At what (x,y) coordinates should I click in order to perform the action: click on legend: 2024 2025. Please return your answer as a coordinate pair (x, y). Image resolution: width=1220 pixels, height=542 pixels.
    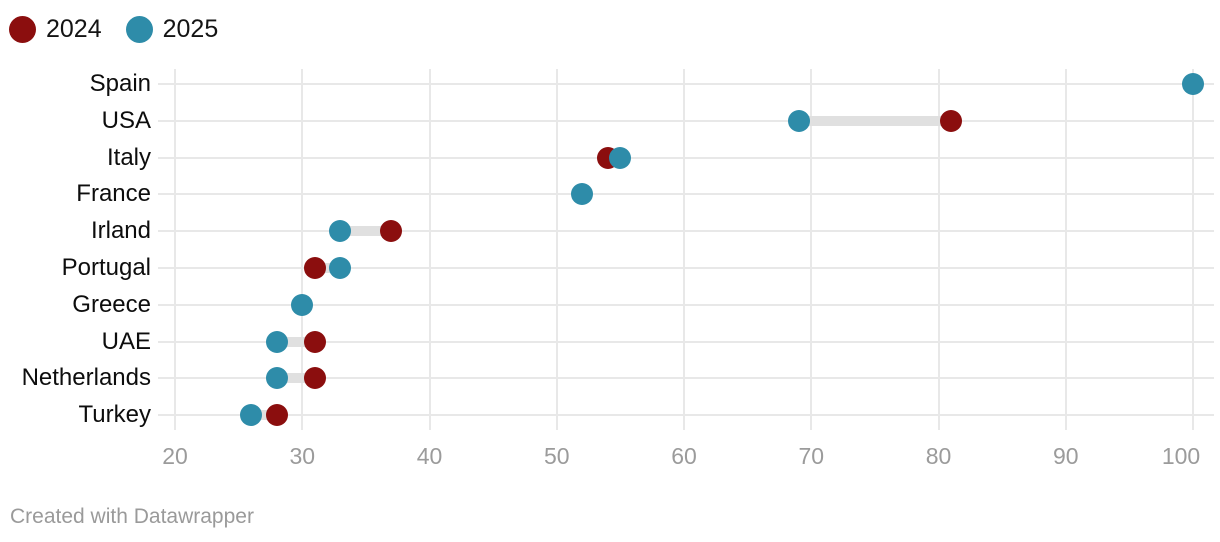
    Looking at the image, I should click on (113, 29).